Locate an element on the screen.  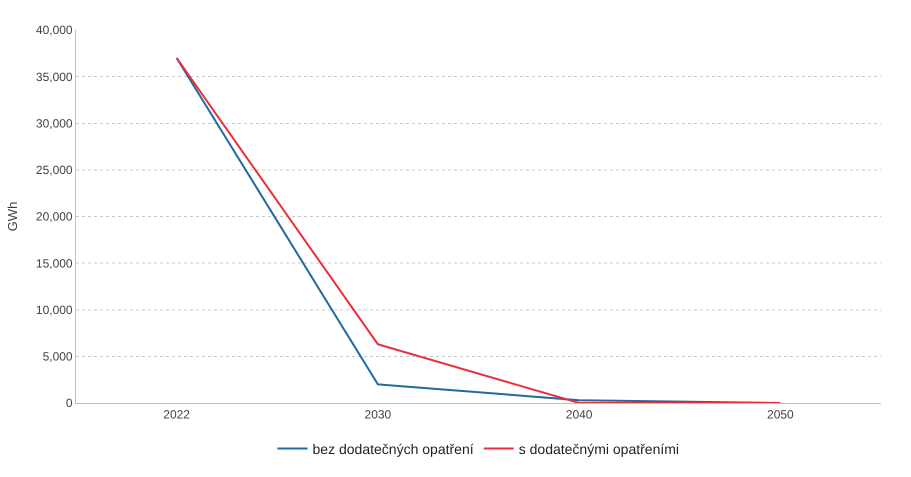
y-axis-title: GWh is located at coordinates (12, 217).